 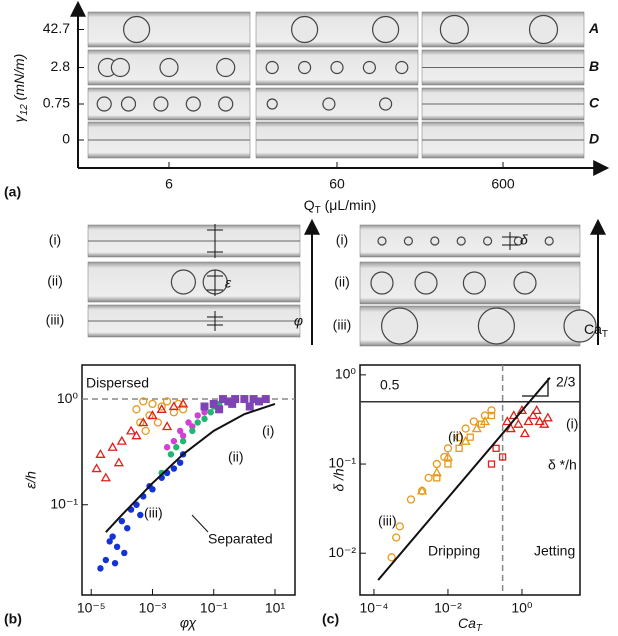 I want to click on y-axis-label-part: 12, so click(x=24, y=110).